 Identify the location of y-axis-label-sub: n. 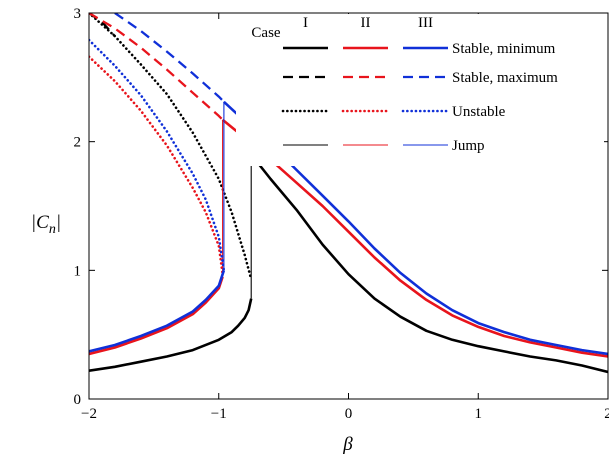
(52, 229).